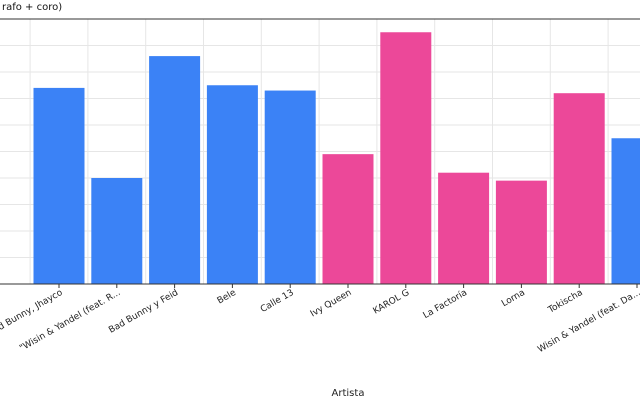 Image resolution: width=640 pixels, height=400 pixels. I want to click on x-tick-label: Ivy Queen, so click(331, 304).